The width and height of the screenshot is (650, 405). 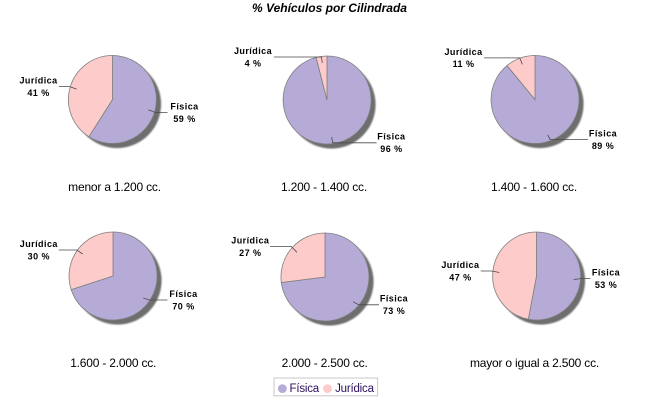 I want to click on svg-text: 47 %, so click(x=460, y=277).